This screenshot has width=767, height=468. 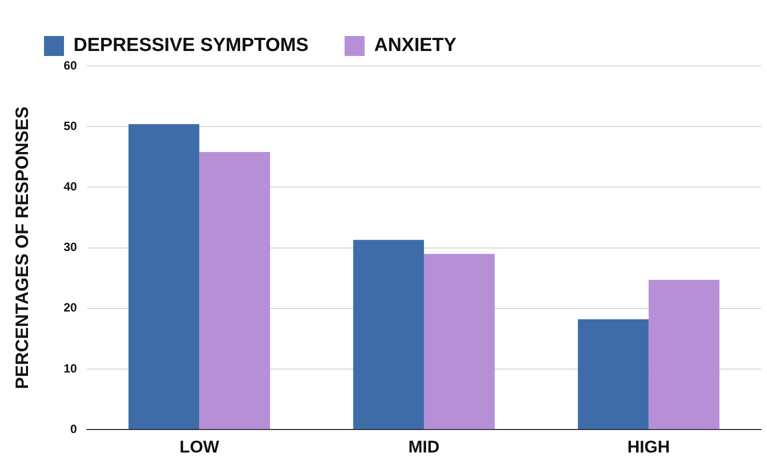 I want to click on y-tick-label: 10, so click(x=71, y=368).